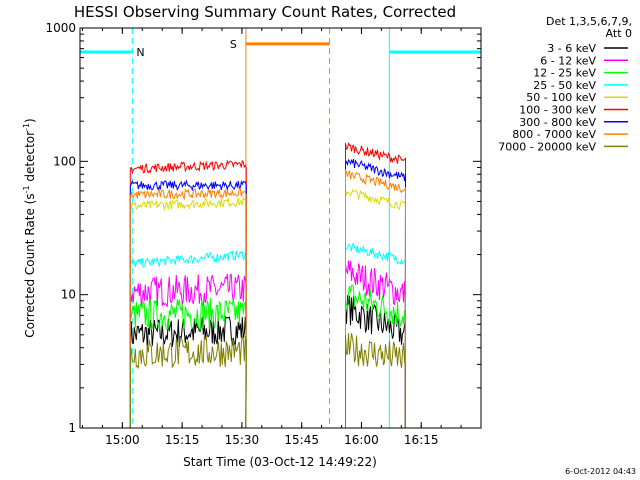  Describe the element at coordinates (140, 52) in the screenshot. I see `night-flag-label: N` at that location.